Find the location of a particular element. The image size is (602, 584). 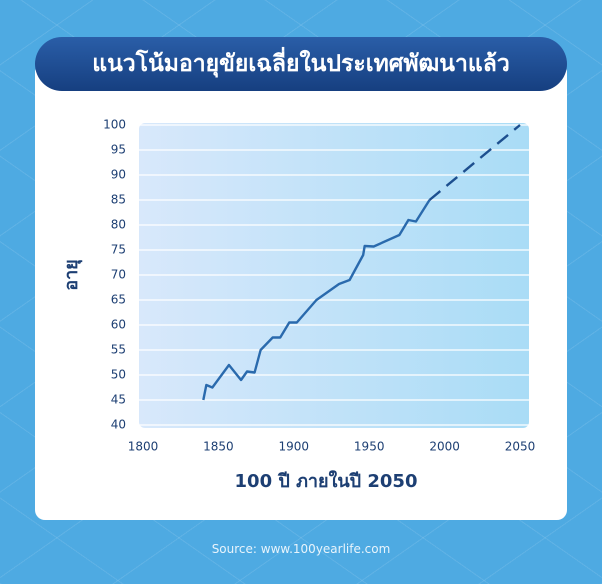

y-tick-label: 60 is located at coordinates (118, 325).